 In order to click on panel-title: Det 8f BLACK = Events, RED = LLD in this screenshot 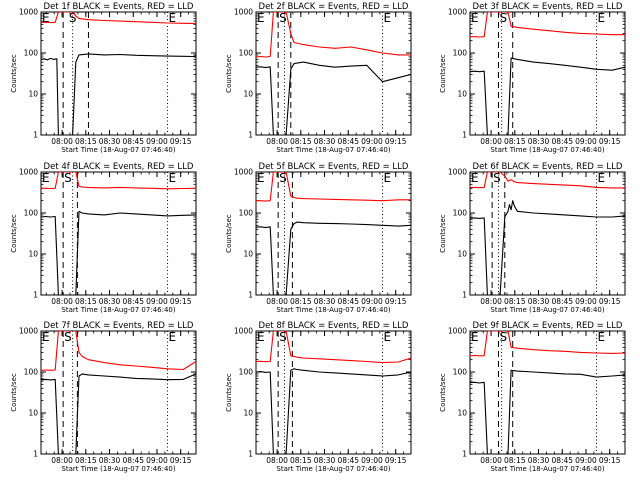, I will do `click(334, 326)`.